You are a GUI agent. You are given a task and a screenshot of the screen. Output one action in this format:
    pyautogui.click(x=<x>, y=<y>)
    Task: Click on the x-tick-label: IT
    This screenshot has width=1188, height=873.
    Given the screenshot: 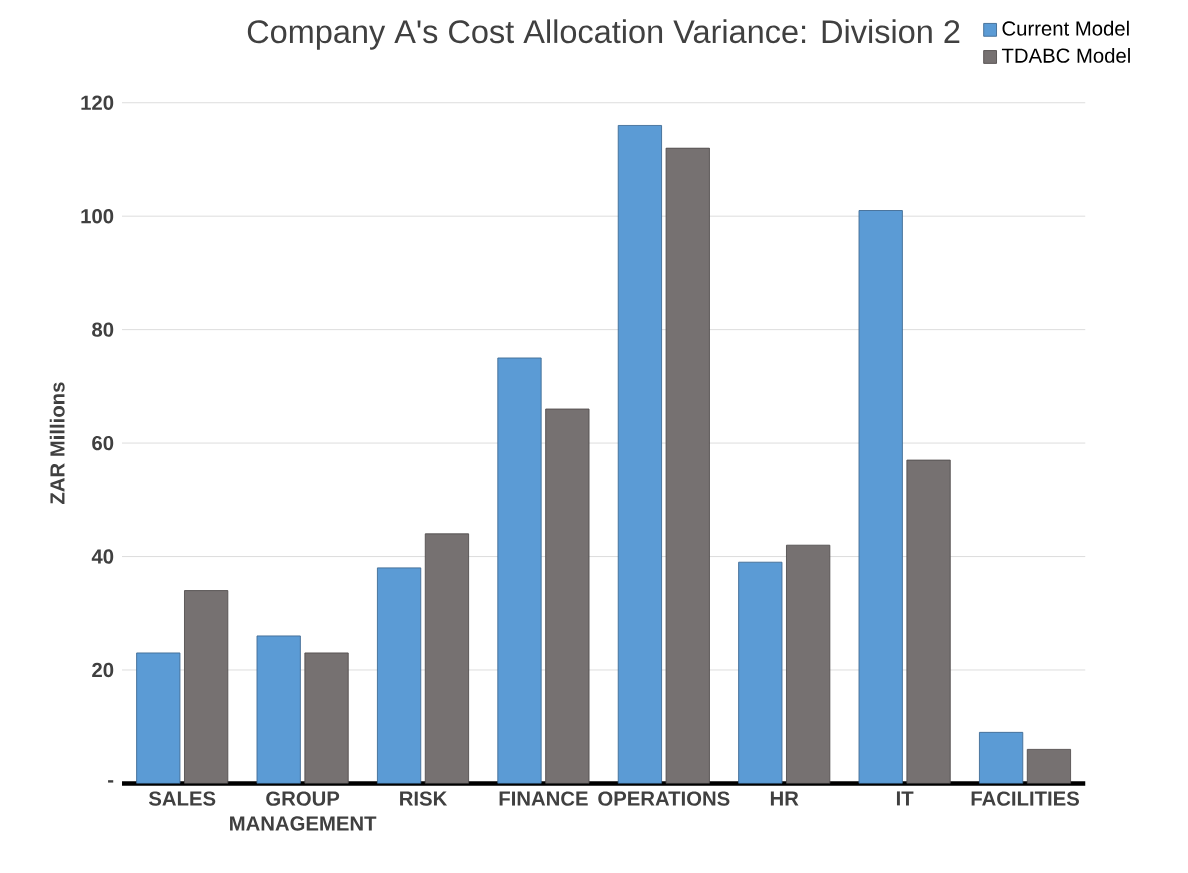 What is the action you would take?
    pyautogui.click(x=905, y=798)
    